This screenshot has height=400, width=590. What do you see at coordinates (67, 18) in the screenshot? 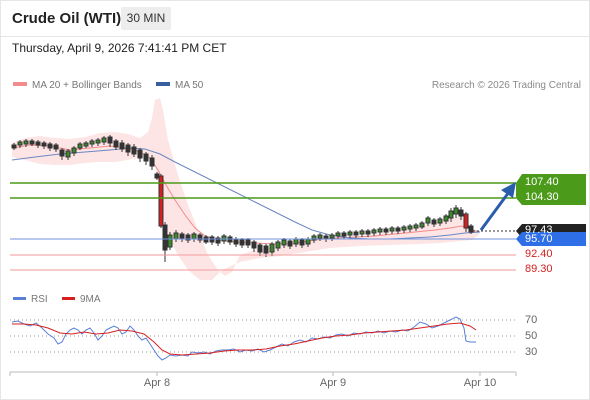
I see `instrument-title: Crude Oil (WTI)` at bounding box center [67, 18].